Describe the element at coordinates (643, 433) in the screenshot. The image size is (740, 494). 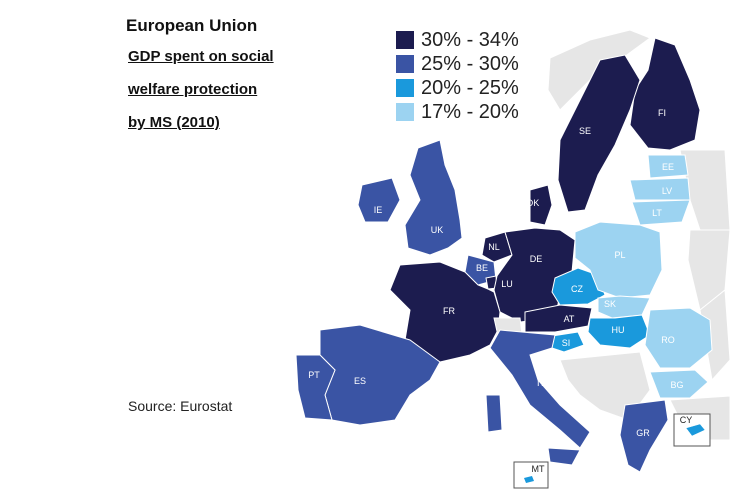
I see `label-gr: GR` at that location.